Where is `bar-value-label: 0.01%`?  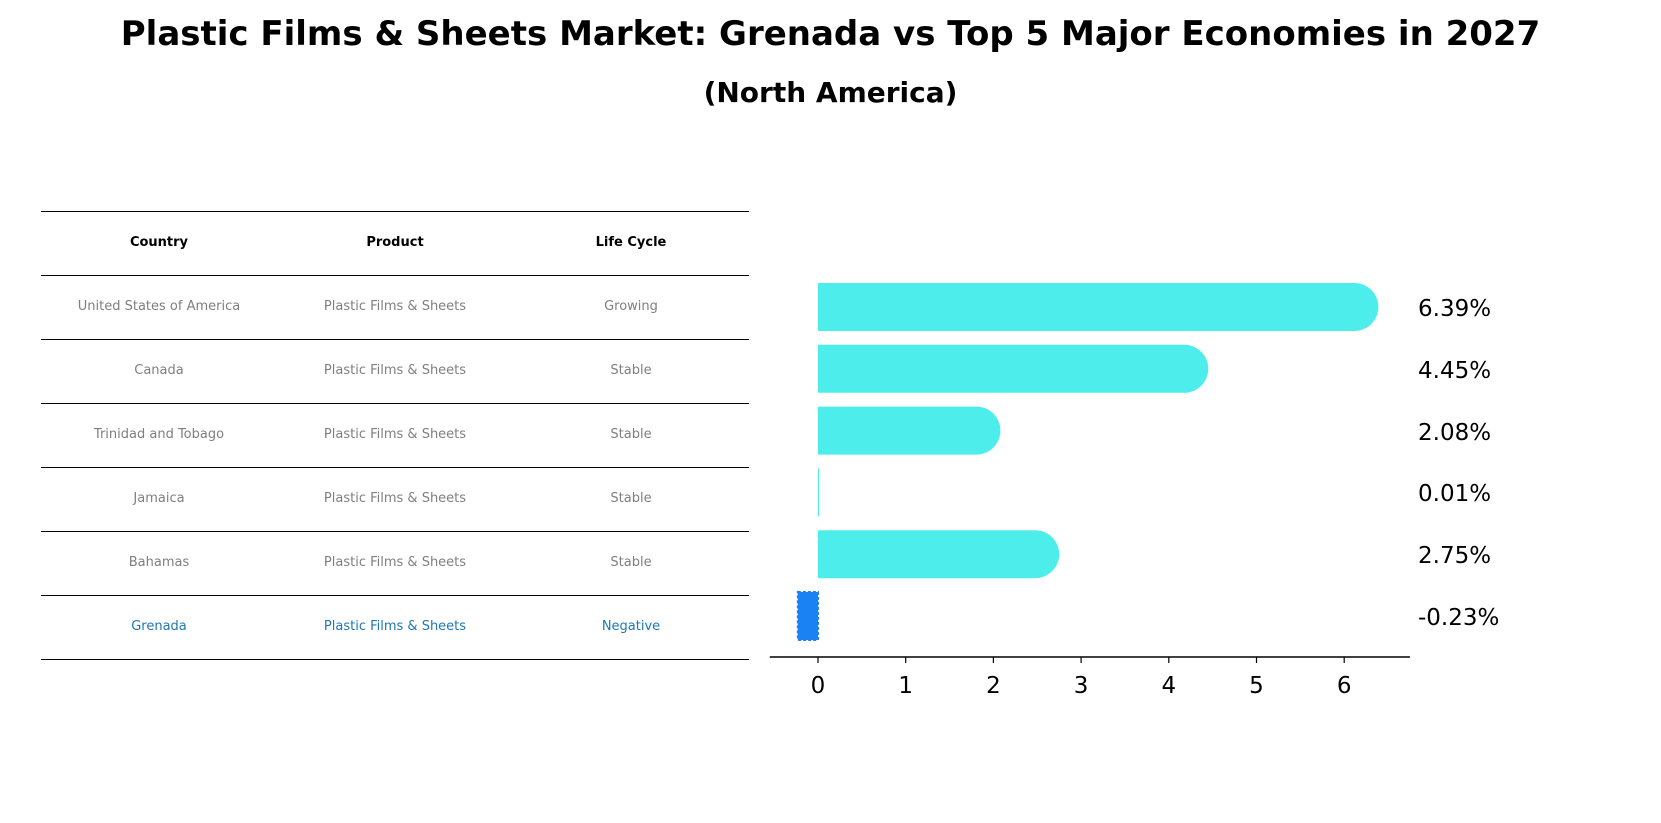 bar-value-label: 0.01% is located at coordinates (1455, 494).